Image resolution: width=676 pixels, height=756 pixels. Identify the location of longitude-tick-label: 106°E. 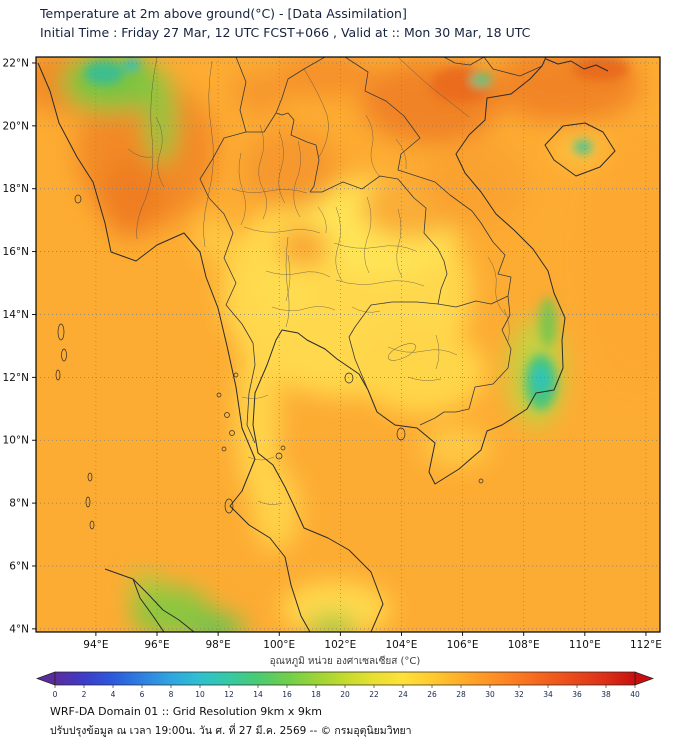
(463, 645).